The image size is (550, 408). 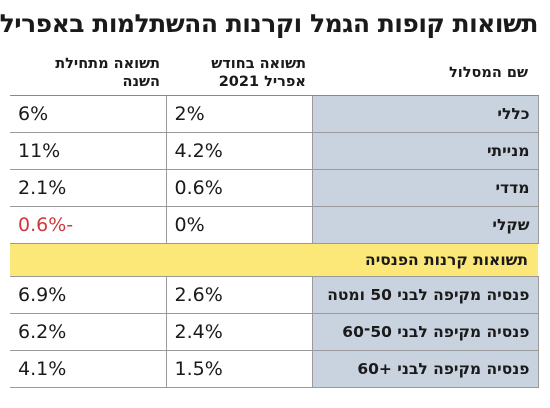 I want to click on row-label: מנייתי, so click(x=425, y=151).